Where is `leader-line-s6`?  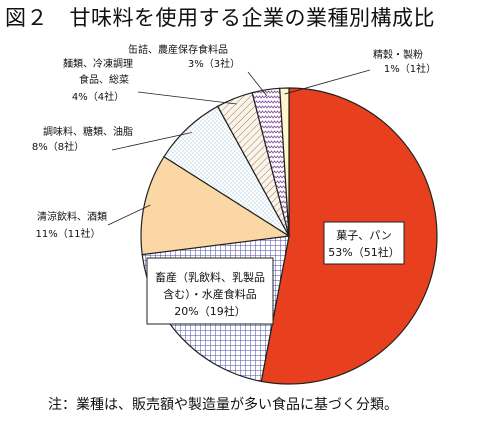 leader-line-s6 is located at coordinates (257, 83).